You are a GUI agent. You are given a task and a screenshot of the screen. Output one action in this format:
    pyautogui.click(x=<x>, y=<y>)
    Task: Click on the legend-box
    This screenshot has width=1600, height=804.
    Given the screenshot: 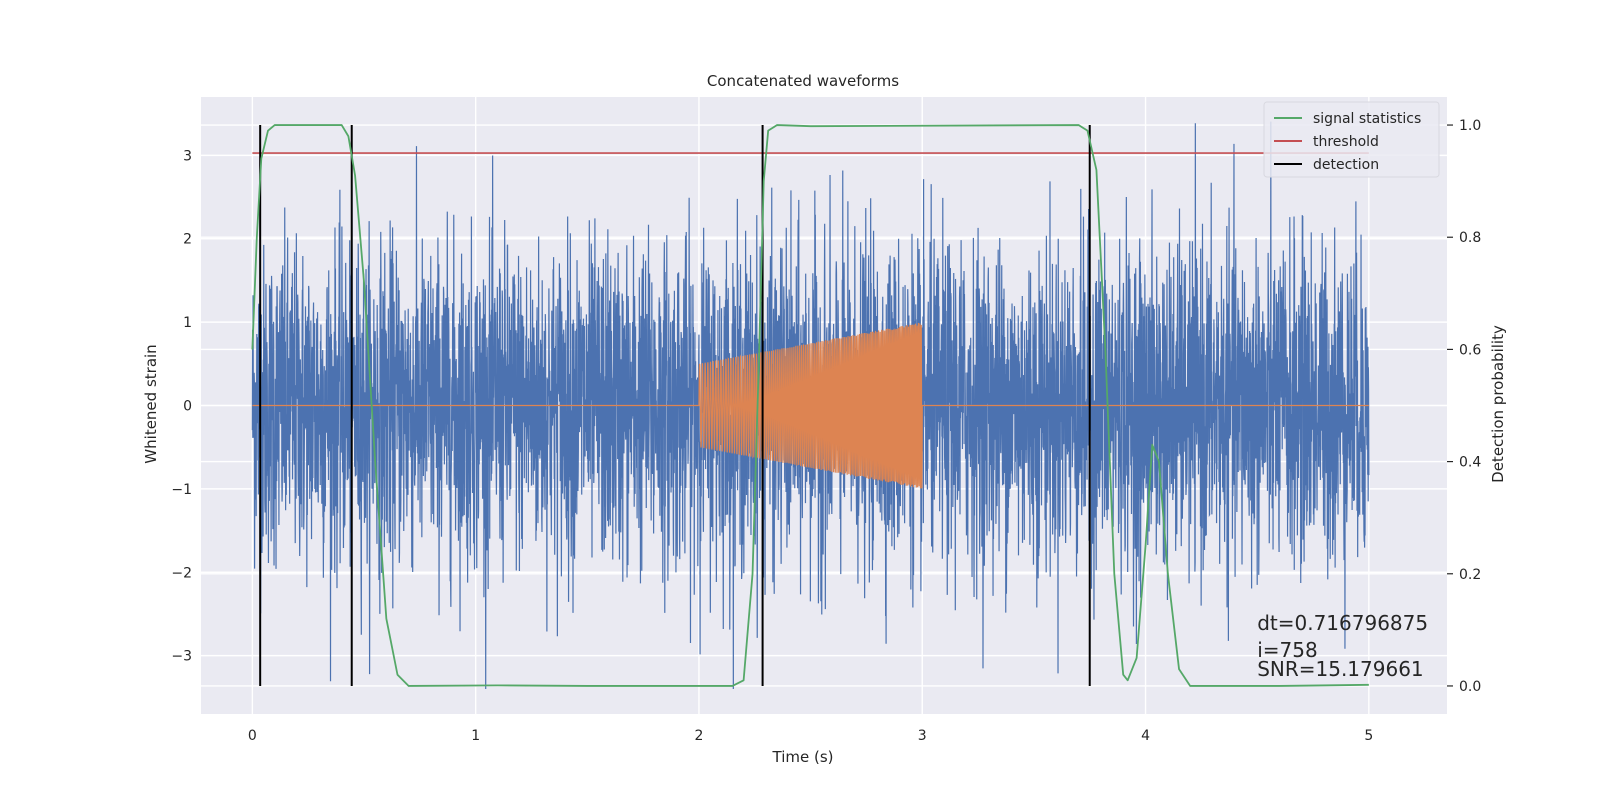 What is the action you would take?
    pyautogui.click(x=1351, y=139)
    